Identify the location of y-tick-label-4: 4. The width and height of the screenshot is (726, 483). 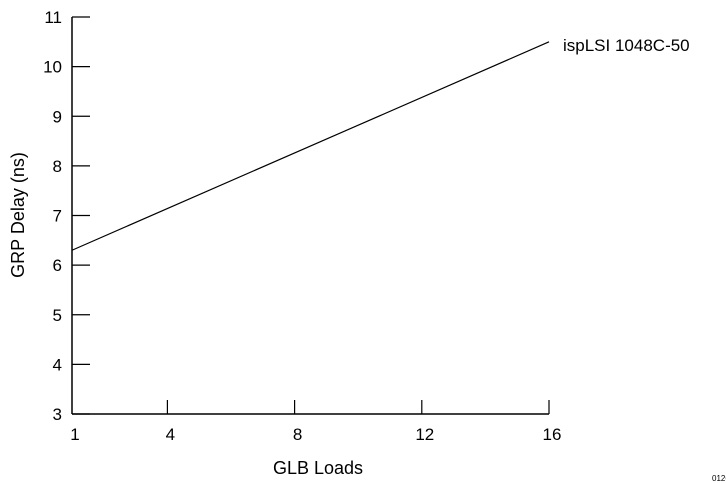
(57, 364).